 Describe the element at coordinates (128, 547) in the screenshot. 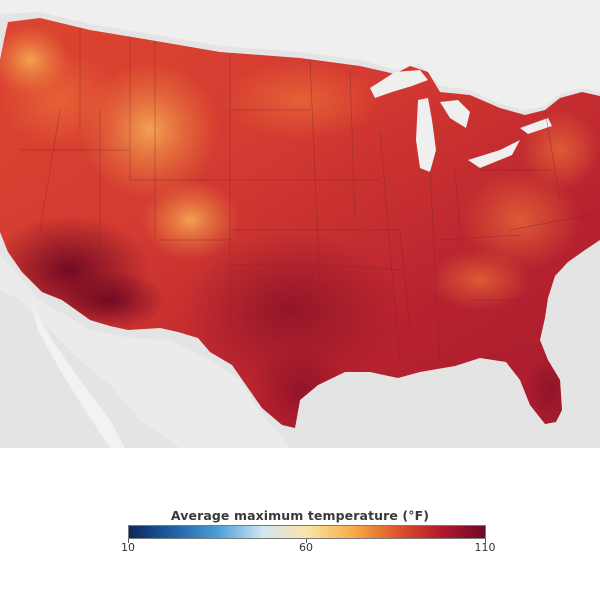

I see `legend-min-label: 10` at that location.